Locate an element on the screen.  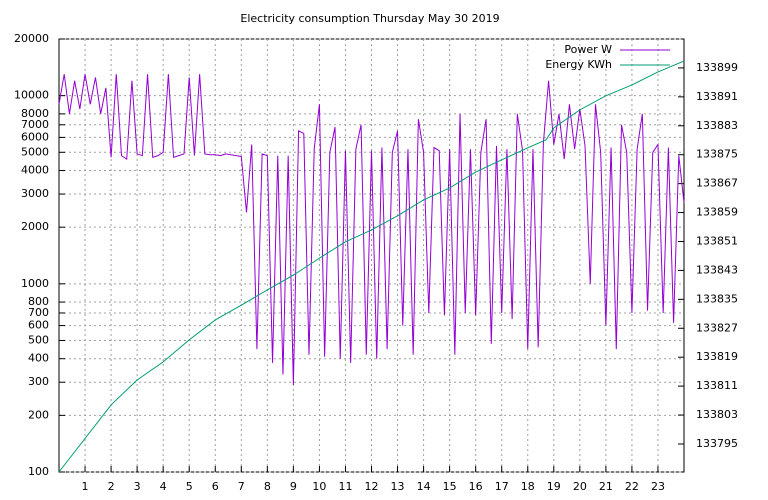
y2-tick-label: 133843 is located at coordinates (717, 269).